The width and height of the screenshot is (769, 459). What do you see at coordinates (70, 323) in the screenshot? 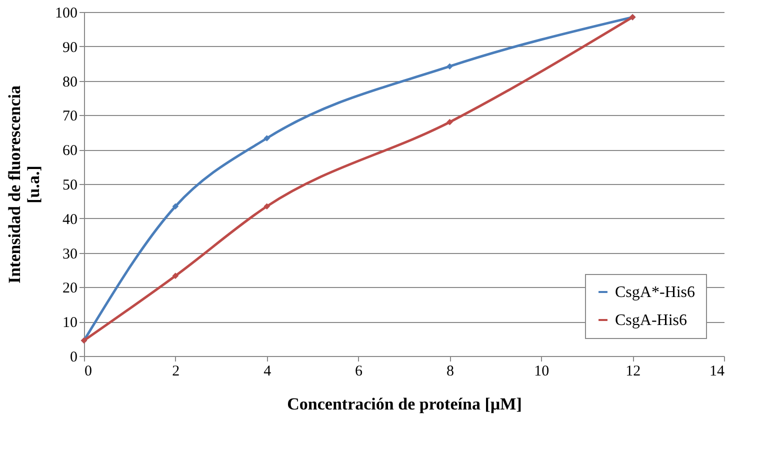
I see `y-tick-label: 10` at bounding box center [70, 323].